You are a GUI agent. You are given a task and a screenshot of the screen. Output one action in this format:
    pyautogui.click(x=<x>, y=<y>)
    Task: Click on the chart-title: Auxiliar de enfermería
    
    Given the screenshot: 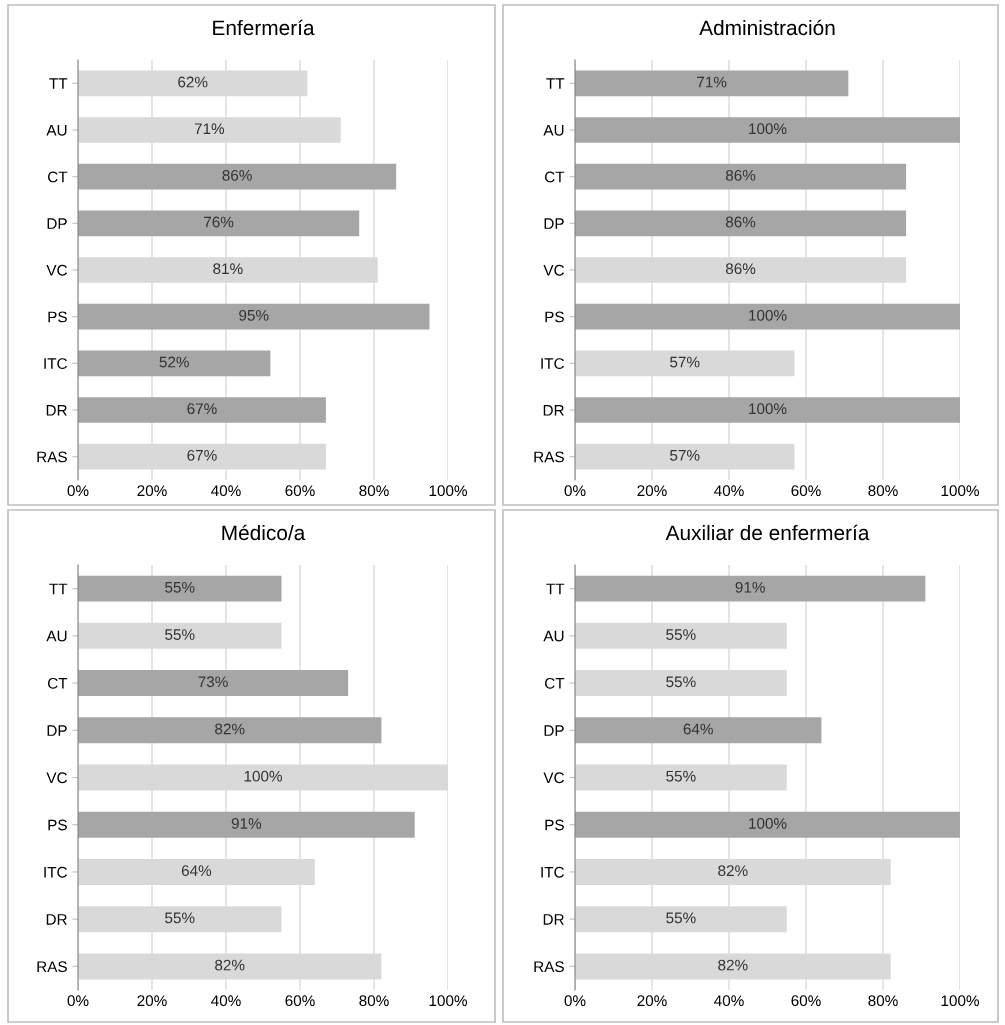 What is the action you would take?
    pyautogui.click(x=767, y=532)
    